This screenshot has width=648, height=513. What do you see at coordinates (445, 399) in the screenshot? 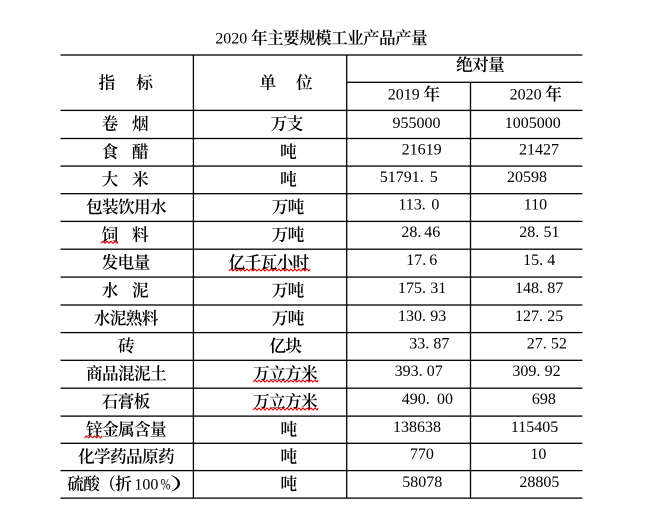
I see `svg-text: 00` at bounding box center [445, 399].